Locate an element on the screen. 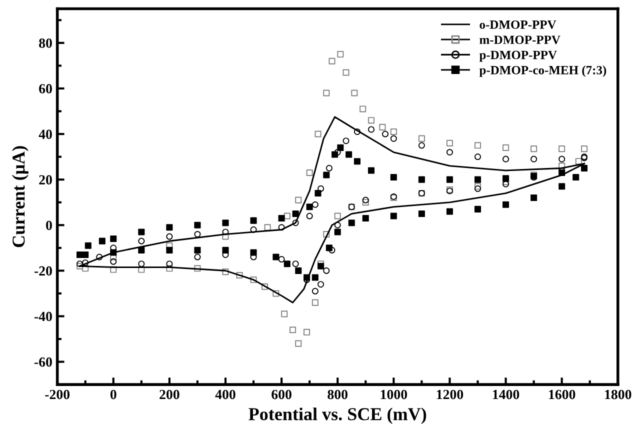 This screenshot has height=437, width=637. x-tick-label: 0 is located at coordinates (113, 395).